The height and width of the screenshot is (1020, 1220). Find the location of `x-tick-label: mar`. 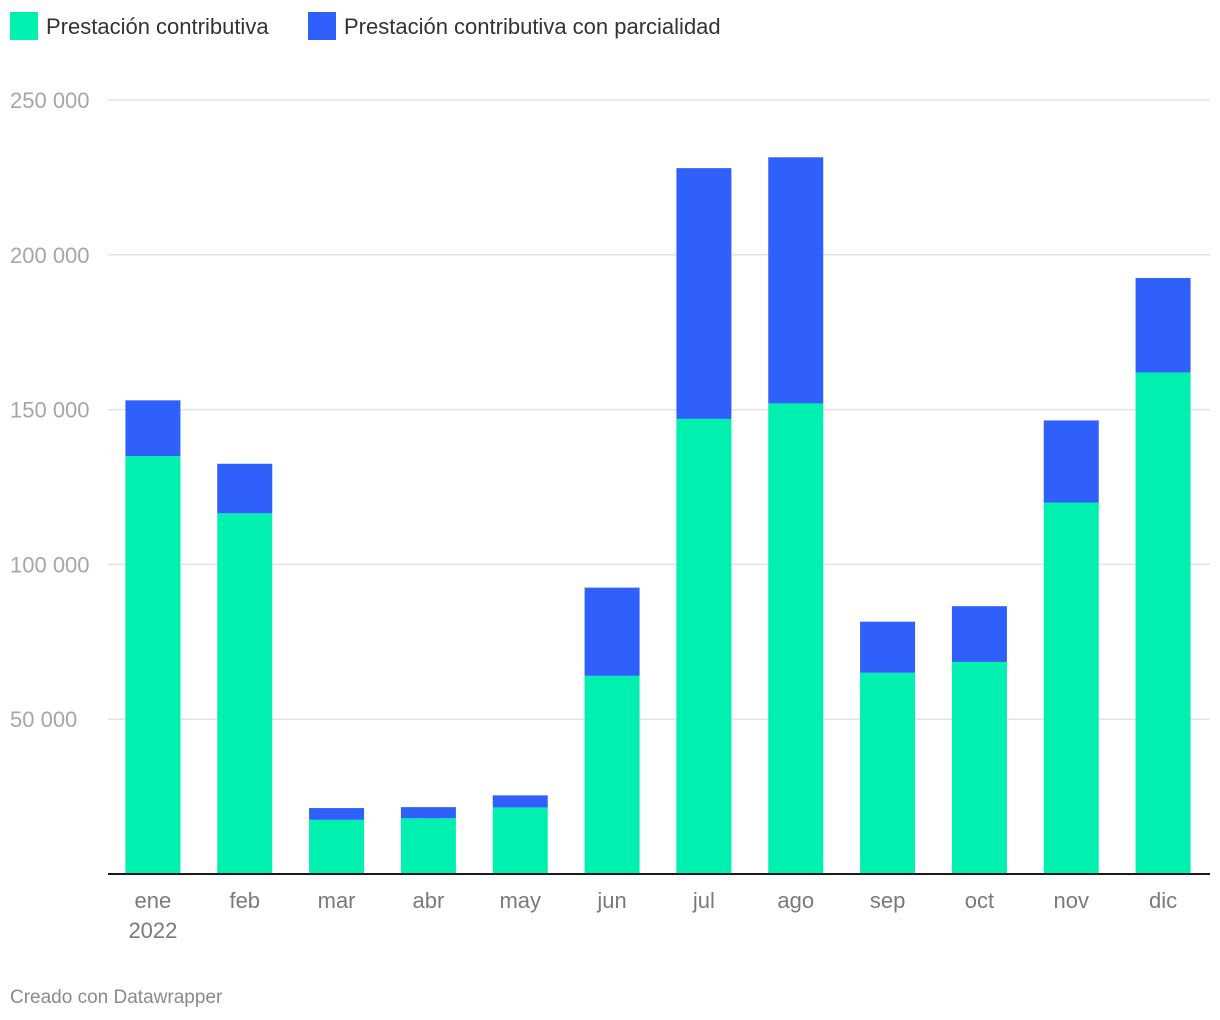

x-tick-label: mar is located at coordinates (337, 900).